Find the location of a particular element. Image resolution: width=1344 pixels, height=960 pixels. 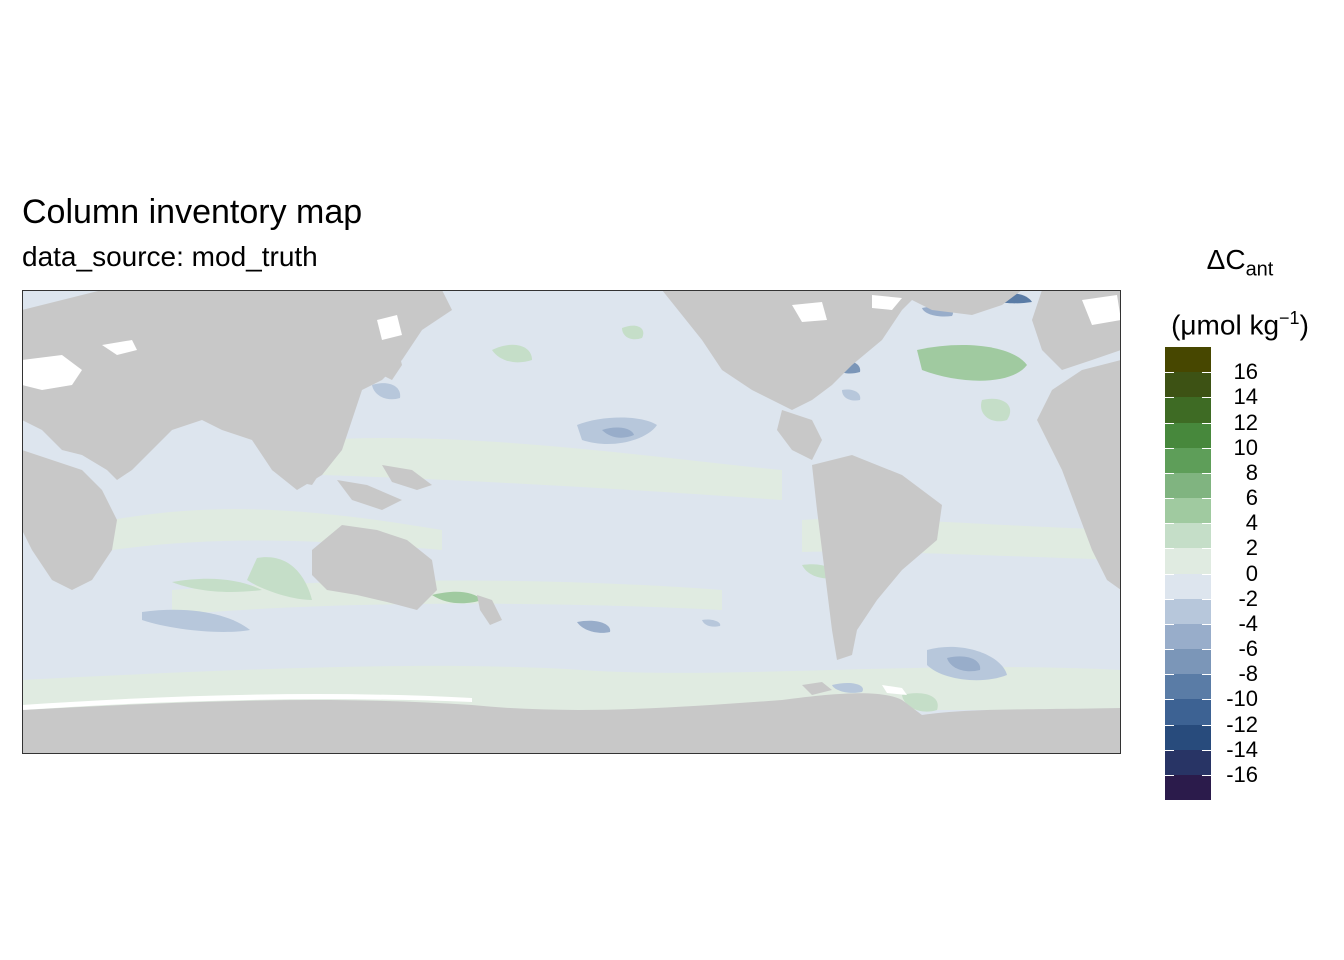

indian-ocean-green is located at coordinates (279, 578).